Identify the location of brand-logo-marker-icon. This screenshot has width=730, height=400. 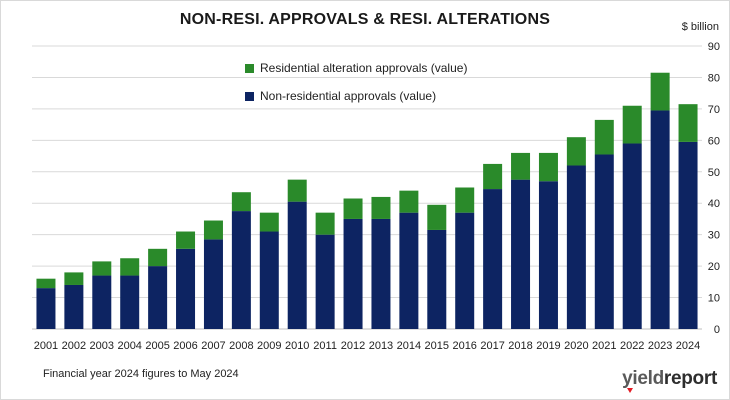
(630, 390).